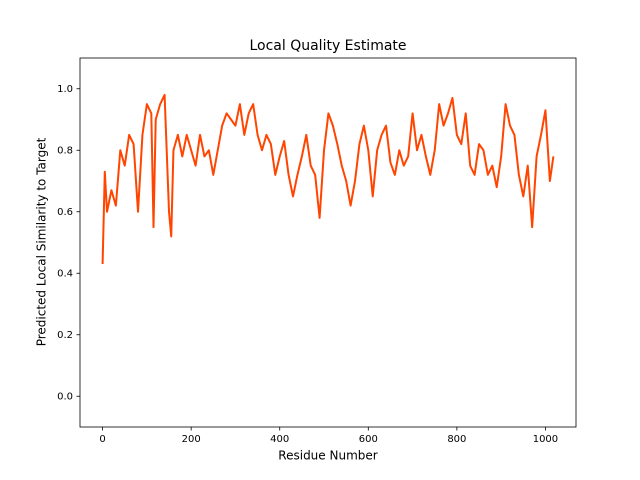 The image size is (640, 480). What do you see at coordinates (279, 439) in the screenshot?
I see `x-tick-label: 400` at bounding box center [279, 439].